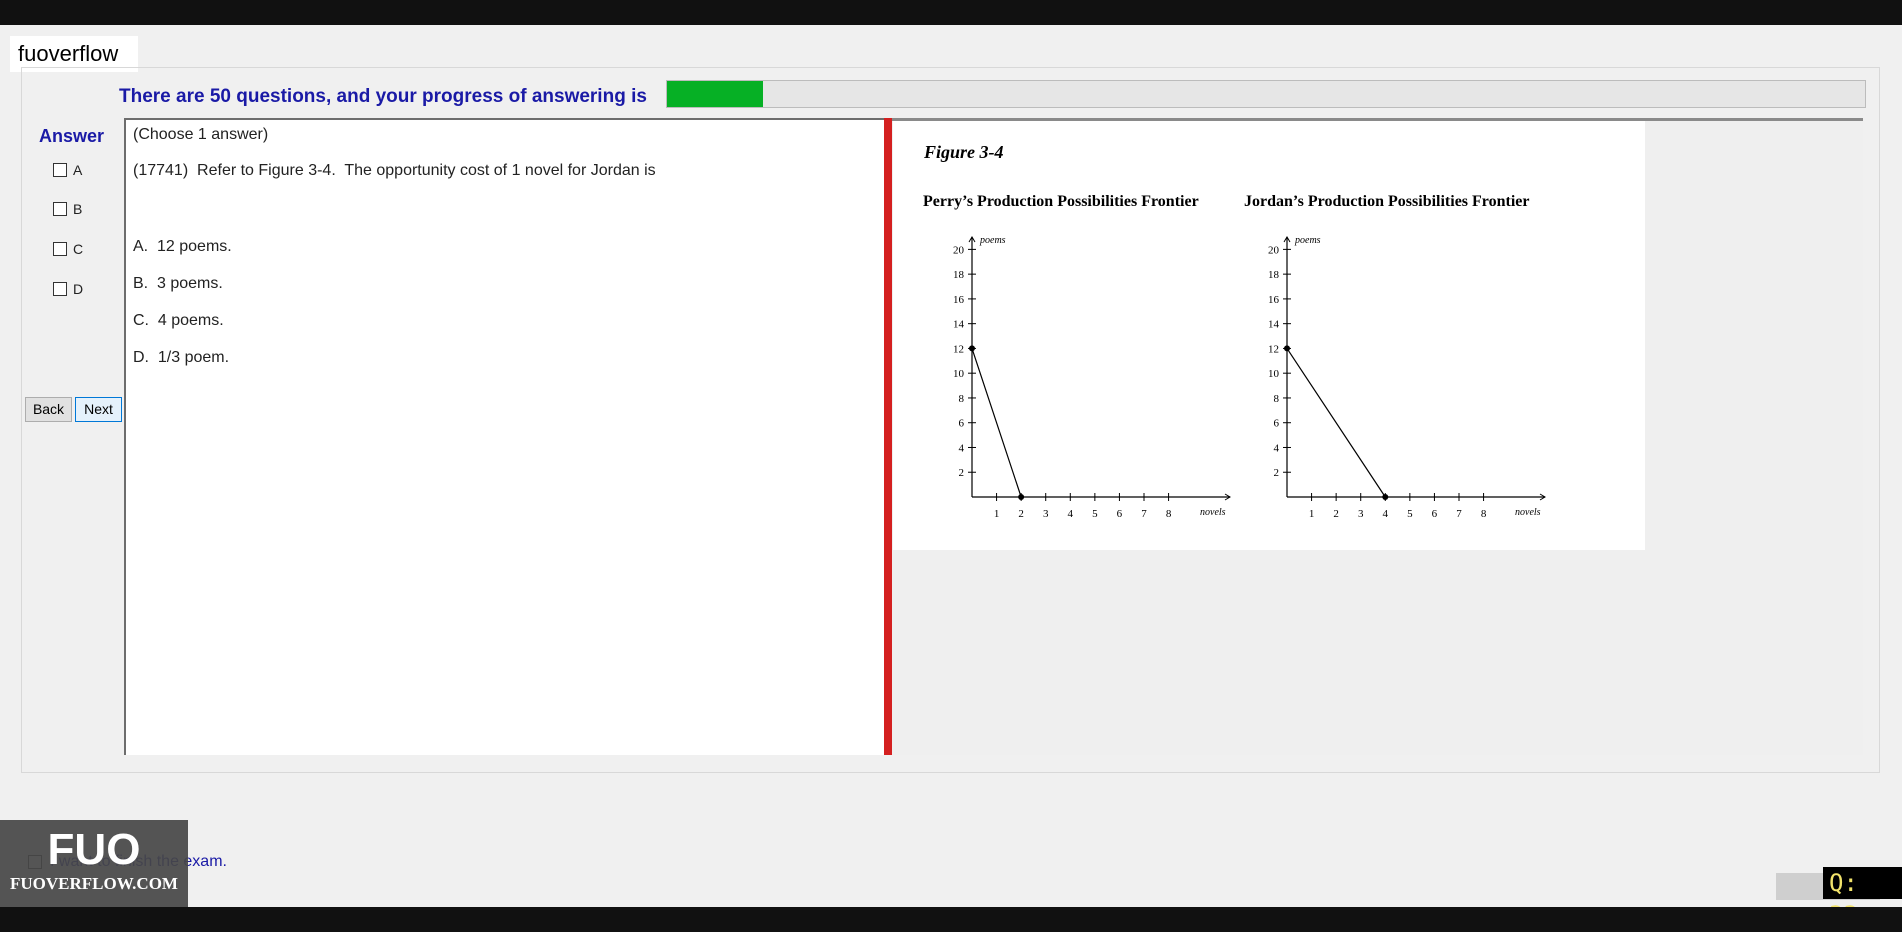 This screenshot has width=1902, height=932. Describe the element at coordinates (67, 209) in the screenshot. I see `answer-option: B` at that location.